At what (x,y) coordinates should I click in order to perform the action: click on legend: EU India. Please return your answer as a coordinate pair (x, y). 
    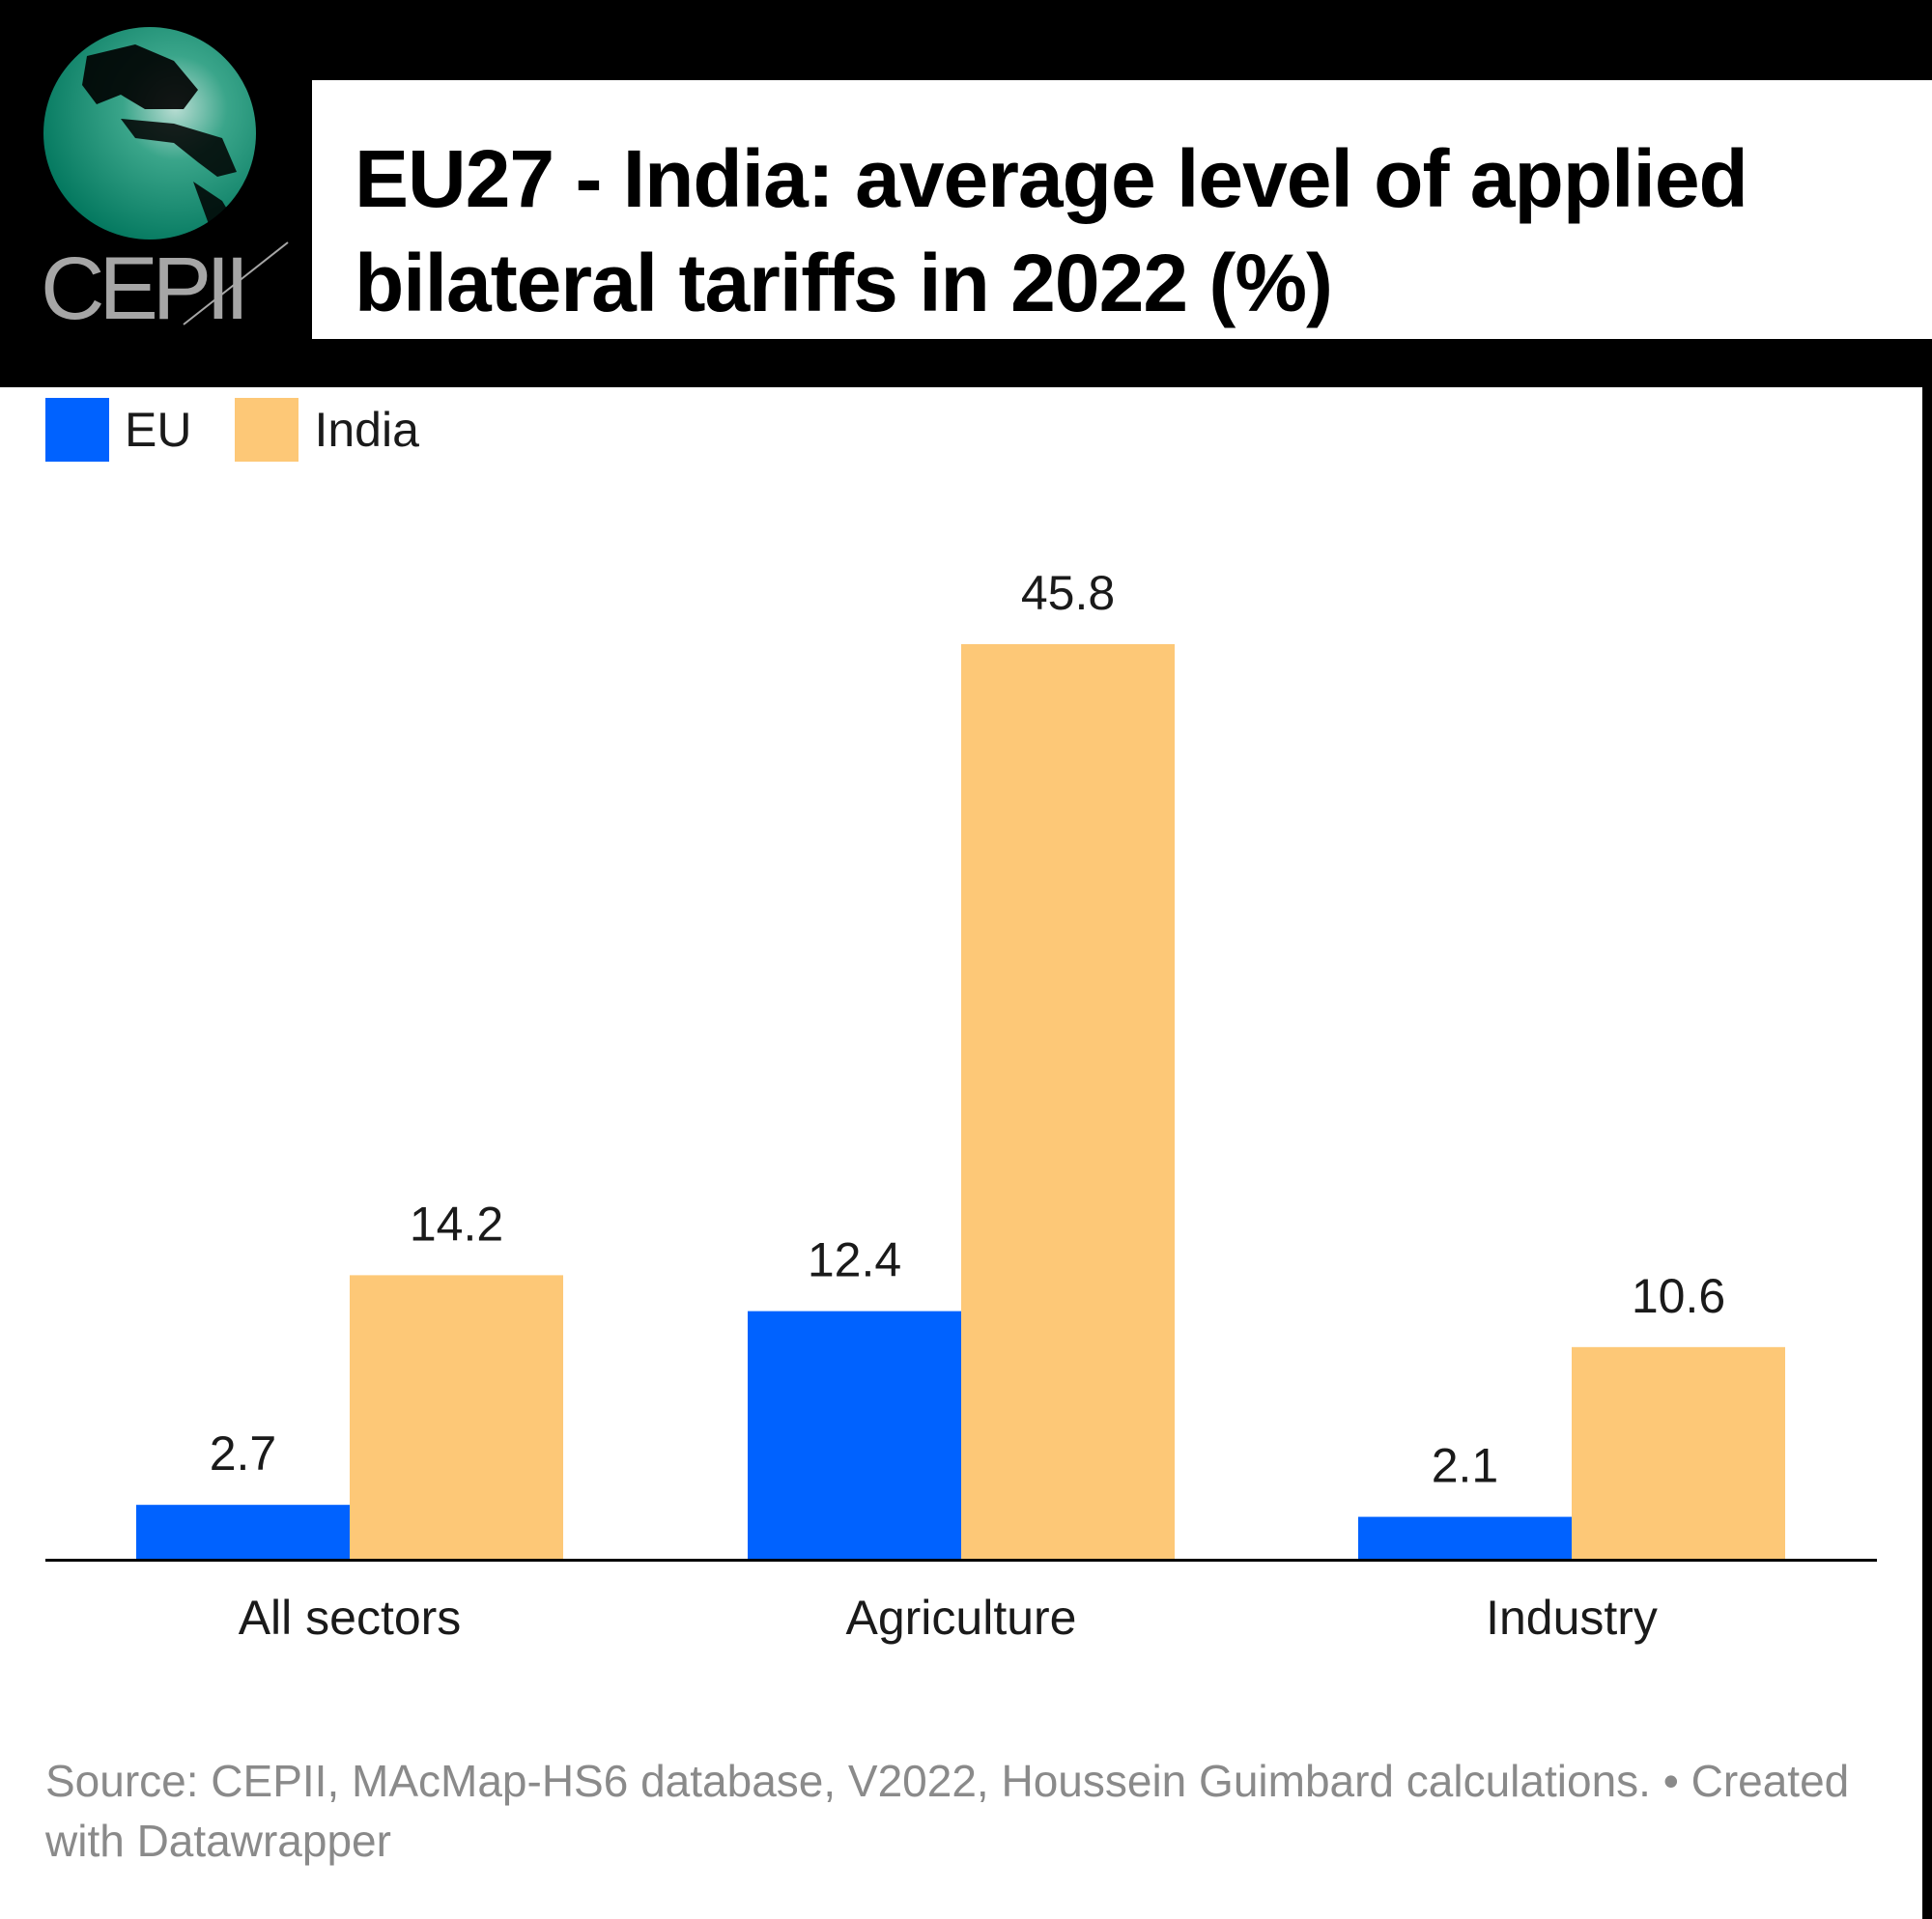
    Looking at the image, I should click on (254, 430).